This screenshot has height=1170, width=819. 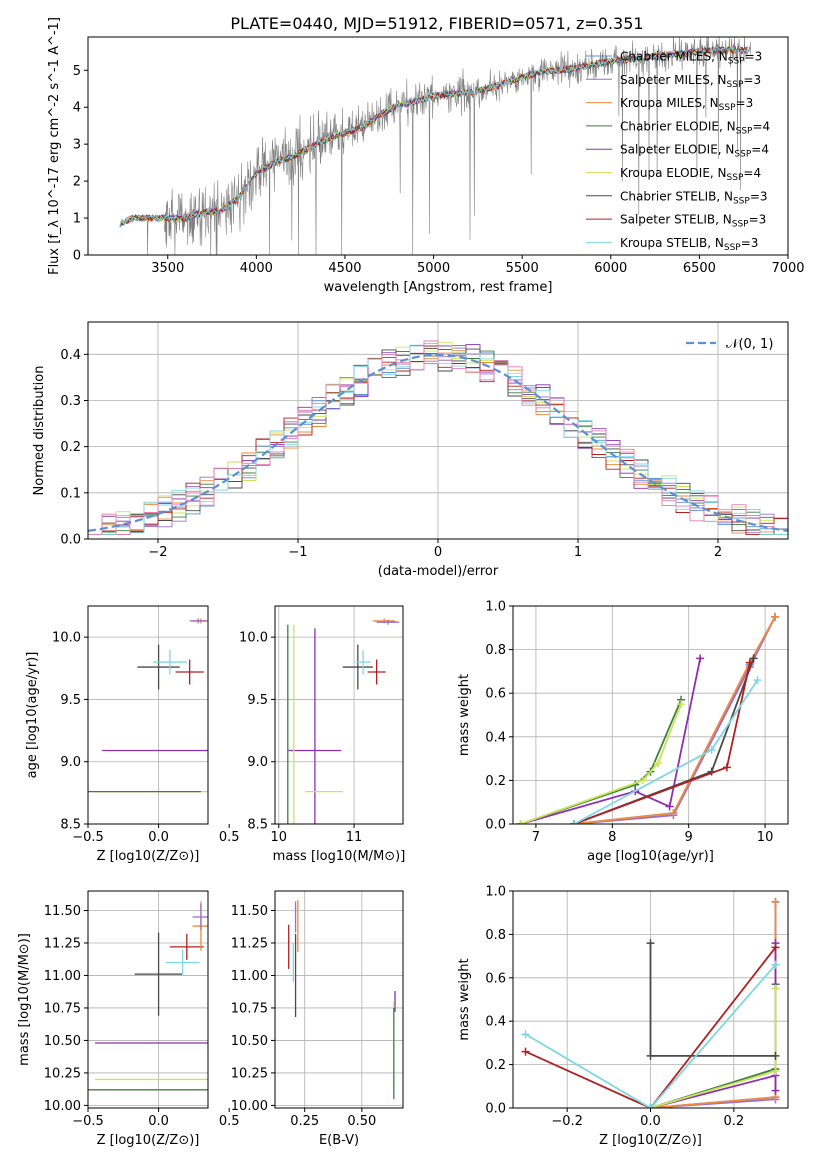 I want to click on y-tick-label: 9.0, so click(x=257, y=762).